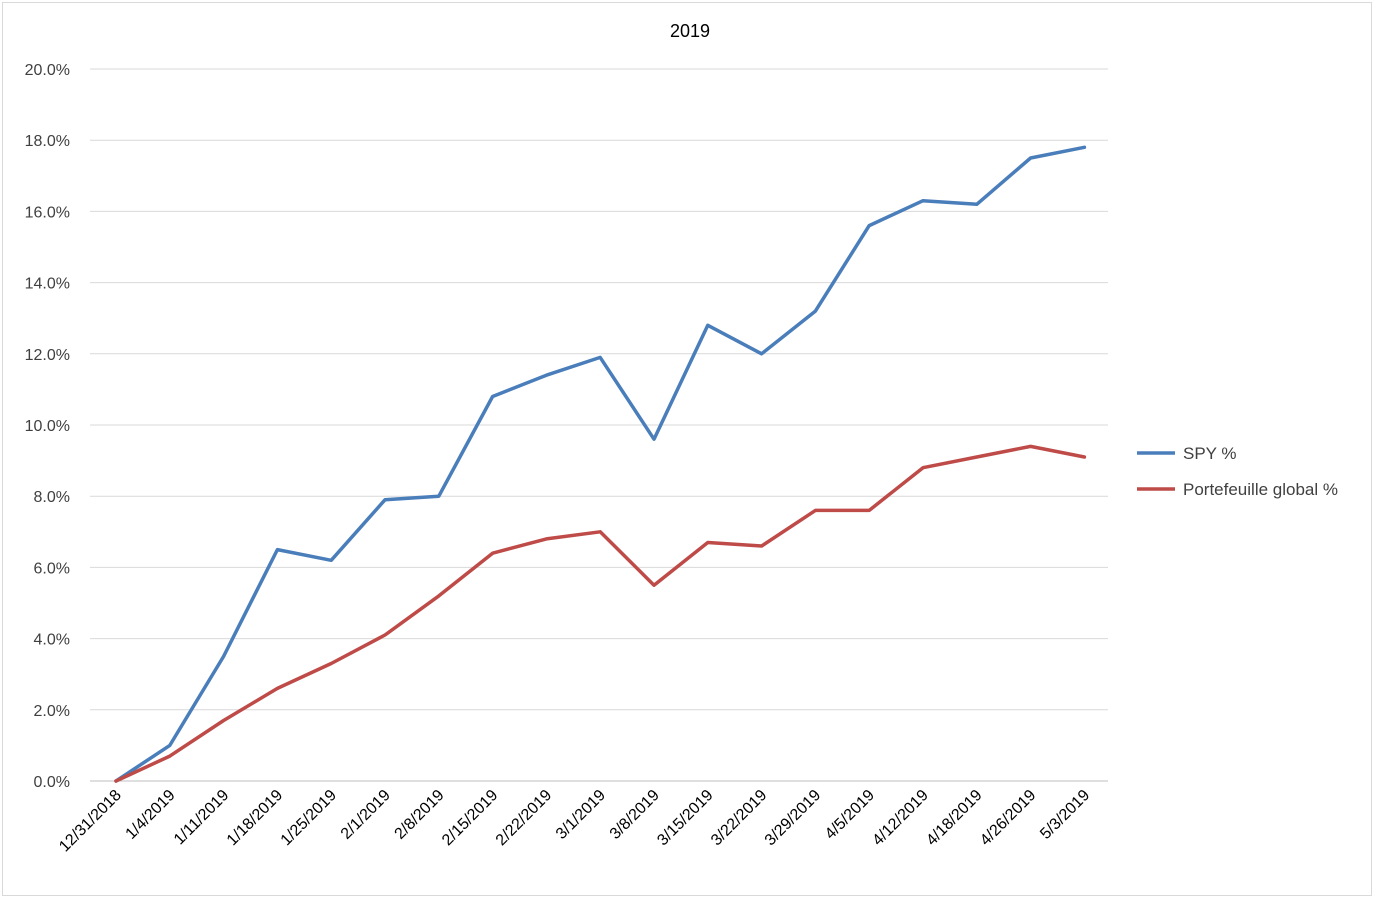 This screenshot has width=1376, height=904. What do you see at coordinates (202, 818) in the screenshot?
I see `x-tick-label: 1/11/2019` at bounding box center [202, 818].